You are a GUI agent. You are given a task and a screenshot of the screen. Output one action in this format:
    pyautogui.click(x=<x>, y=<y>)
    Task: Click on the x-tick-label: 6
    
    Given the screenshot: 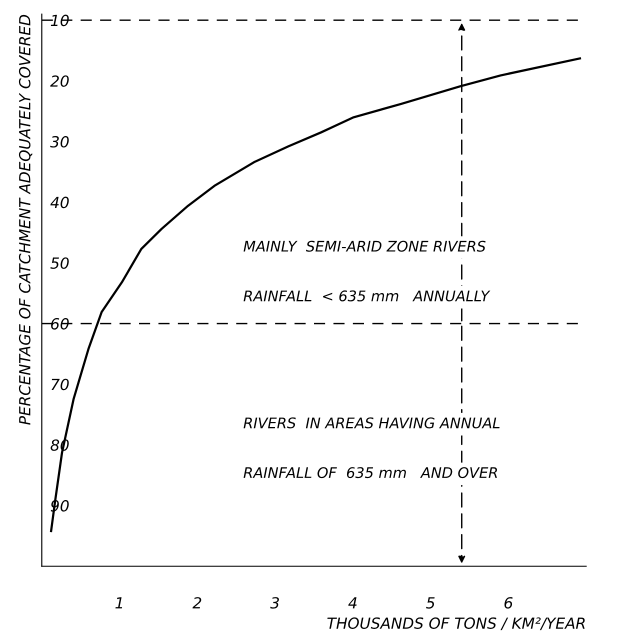 What is the action you would take?
    pyautogui.click(x=508, y=603)
    